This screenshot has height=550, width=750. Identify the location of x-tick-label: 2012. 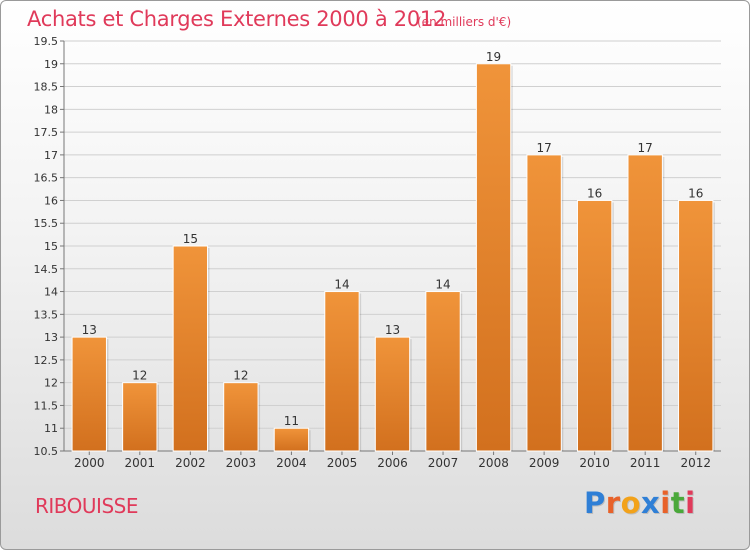
(695, 463).